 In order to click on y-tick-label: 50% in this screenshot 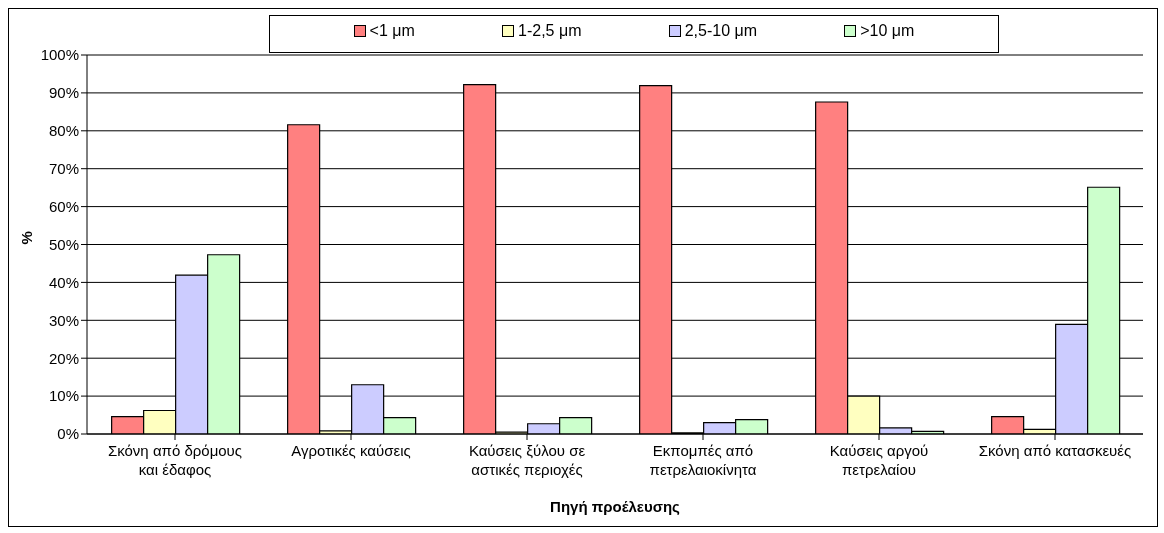, I will do `click(63, 244)`.